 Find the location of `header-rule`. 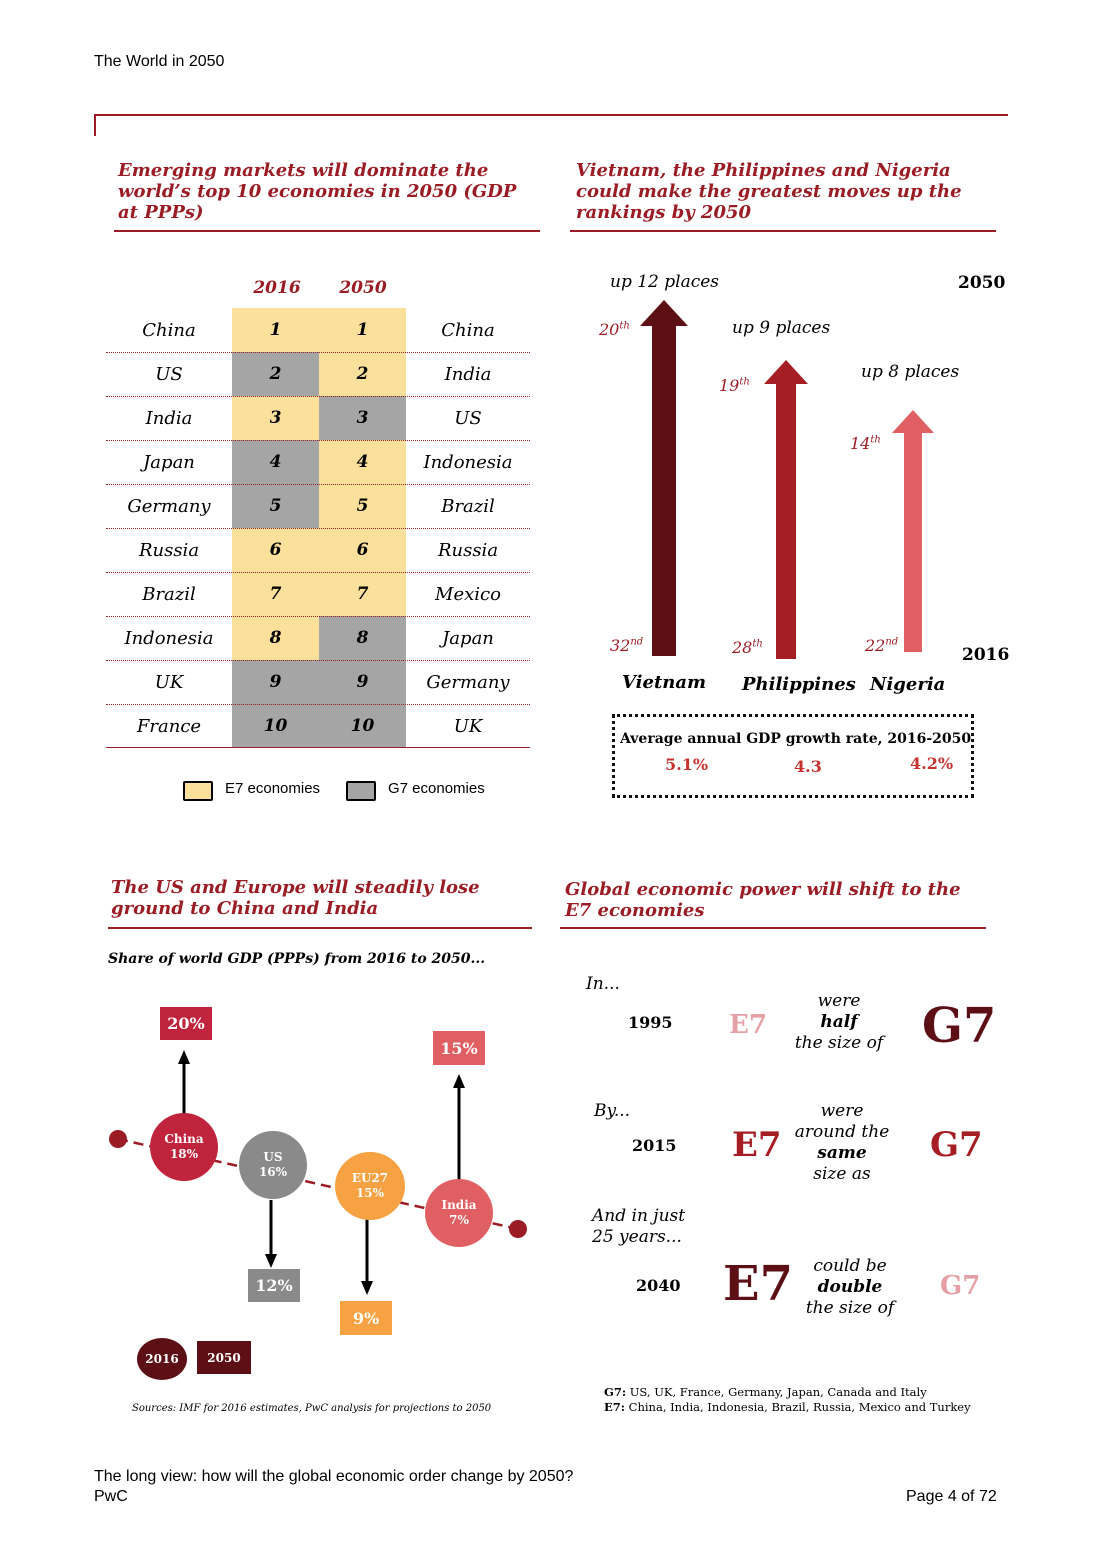

header-rule is located at coordinates (551, 115).